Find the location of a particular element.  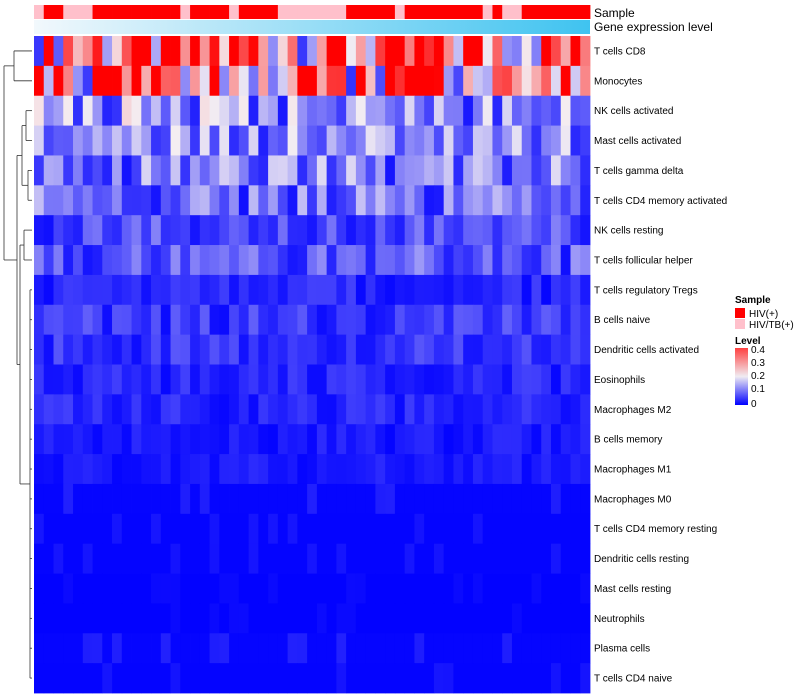

expression-annotation-label: Gene expression level is located at coordinates (653, 27).